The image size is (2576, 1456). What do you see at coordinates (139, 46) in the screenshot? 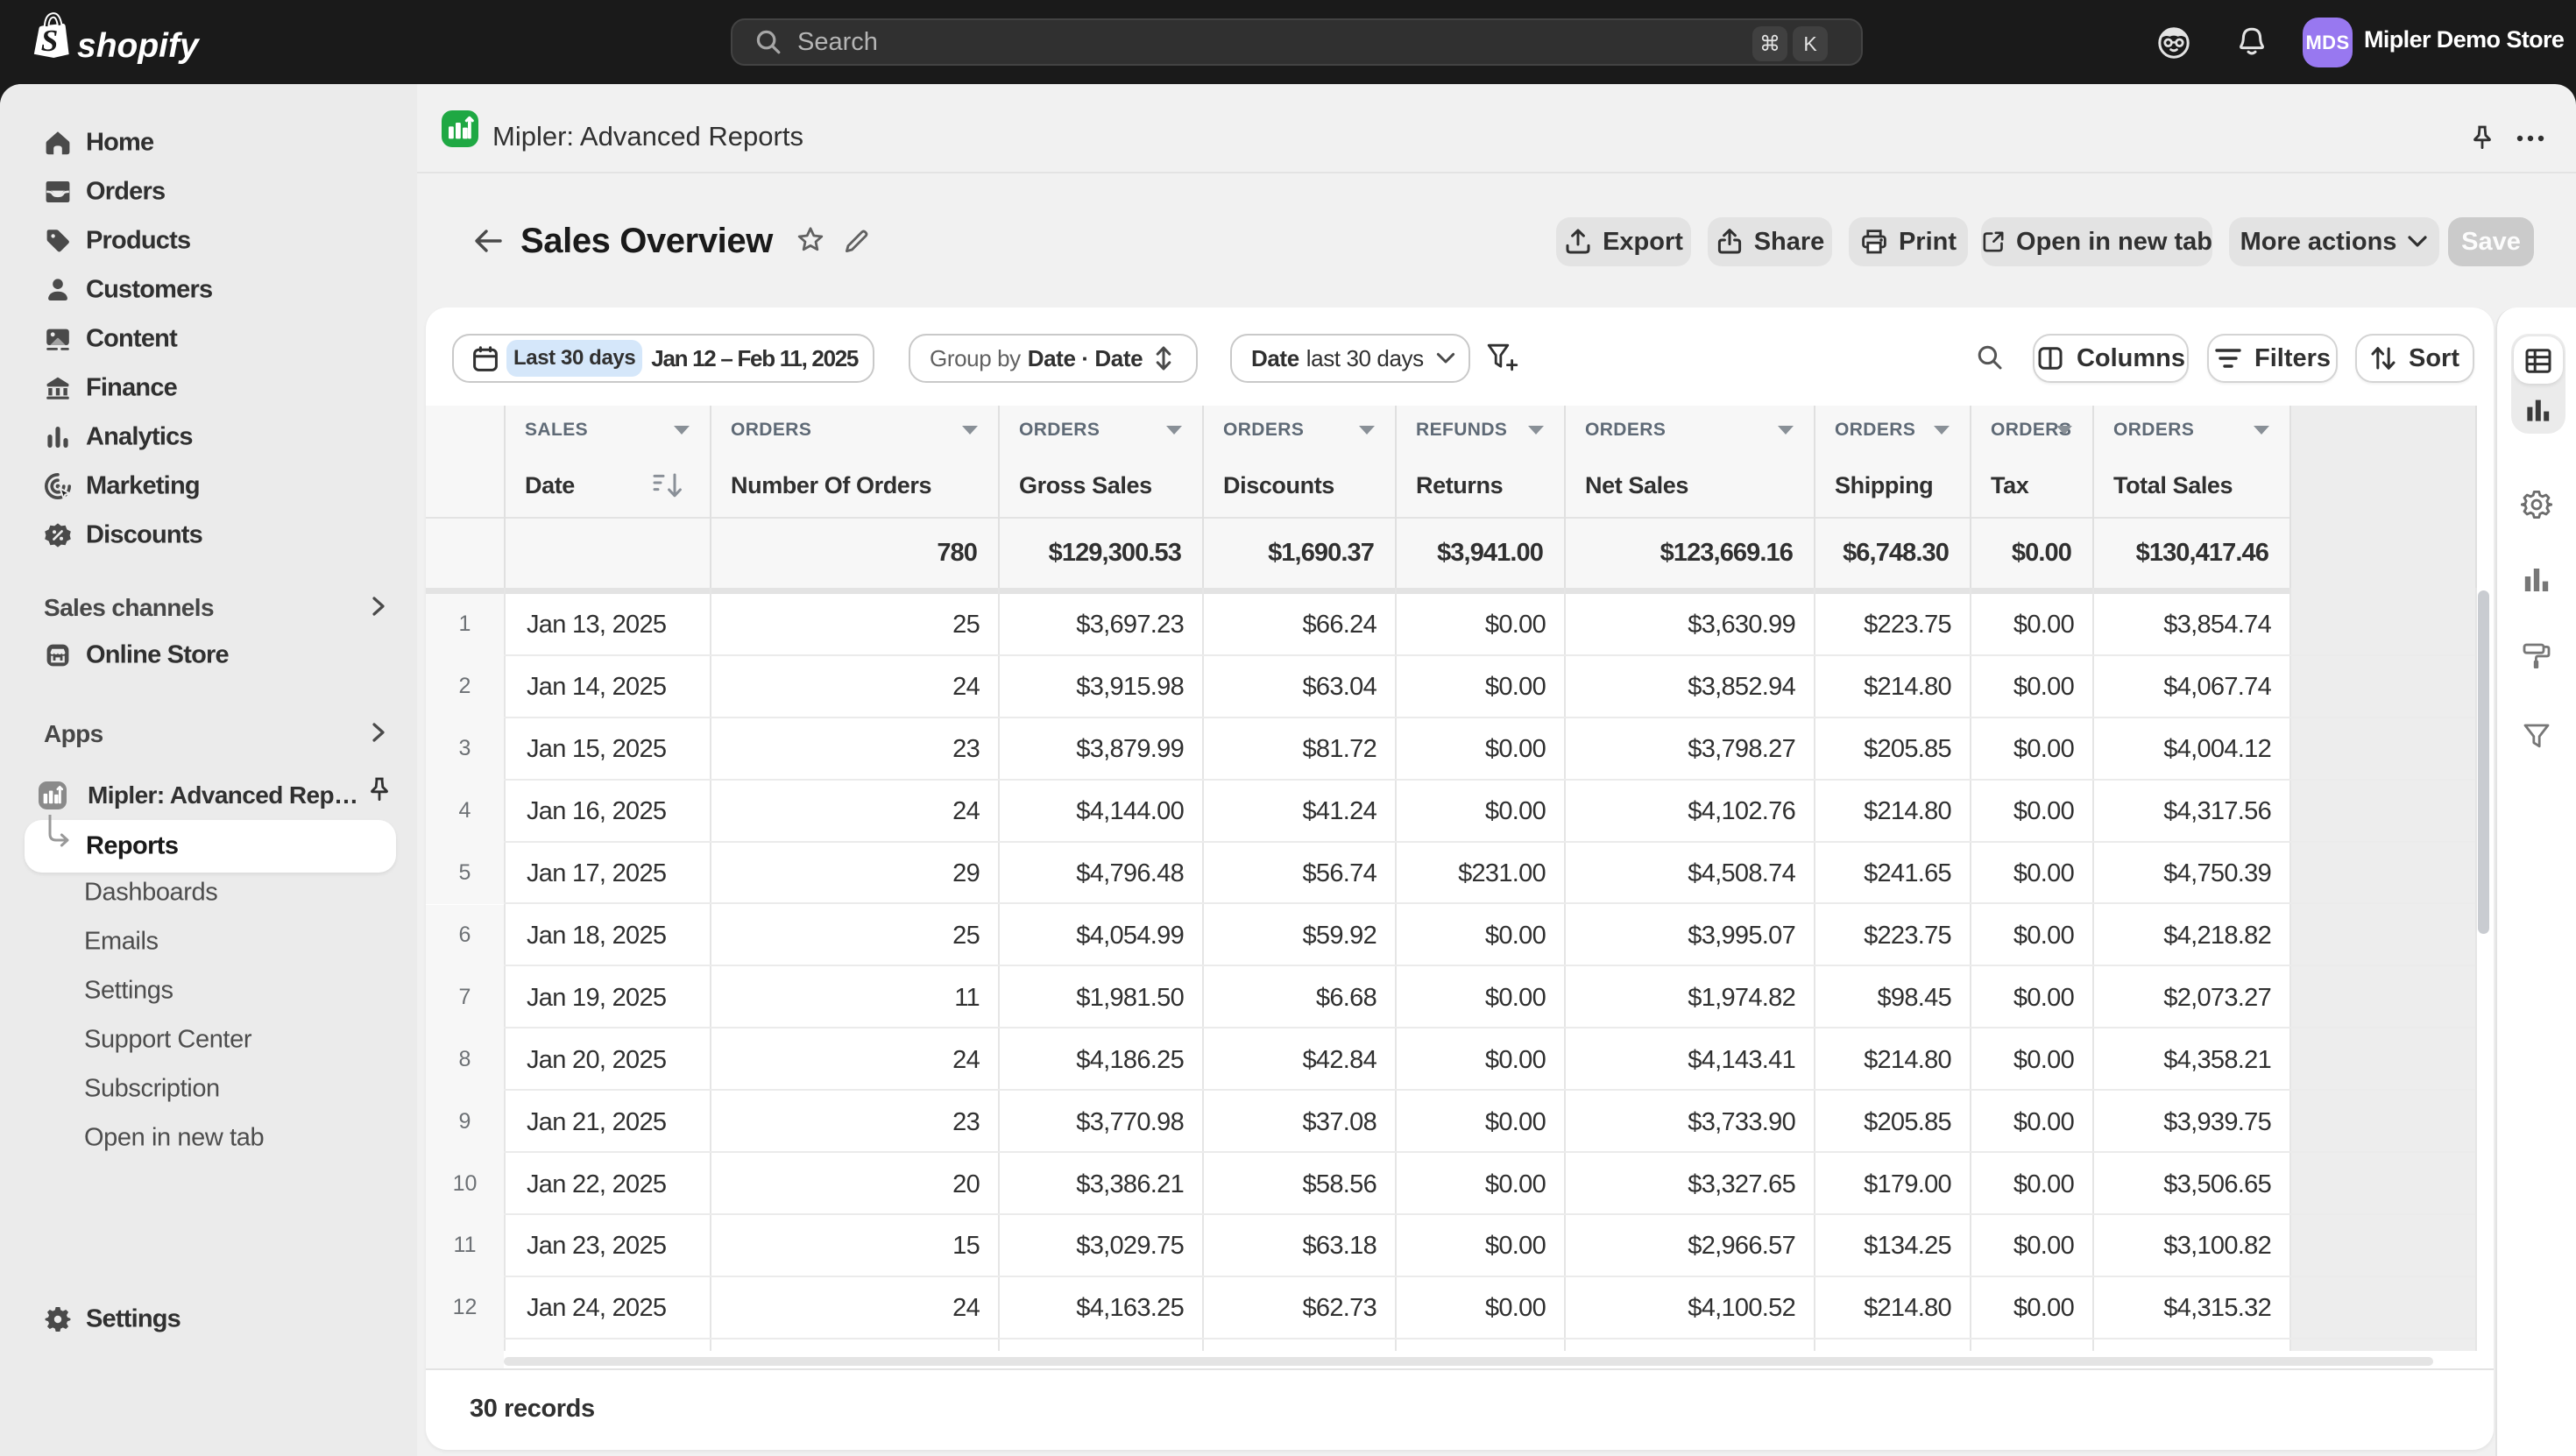
I see `svg-text: shopify` at bounding box center [139, 46].